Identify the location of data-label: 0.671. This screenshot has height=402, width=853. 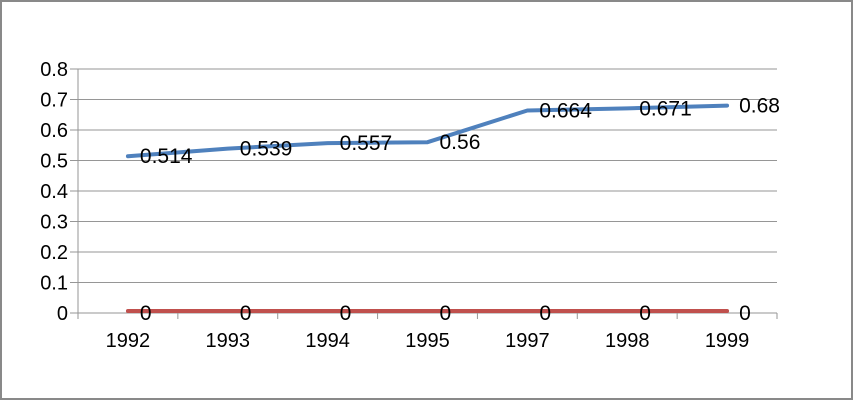
(665, 108).